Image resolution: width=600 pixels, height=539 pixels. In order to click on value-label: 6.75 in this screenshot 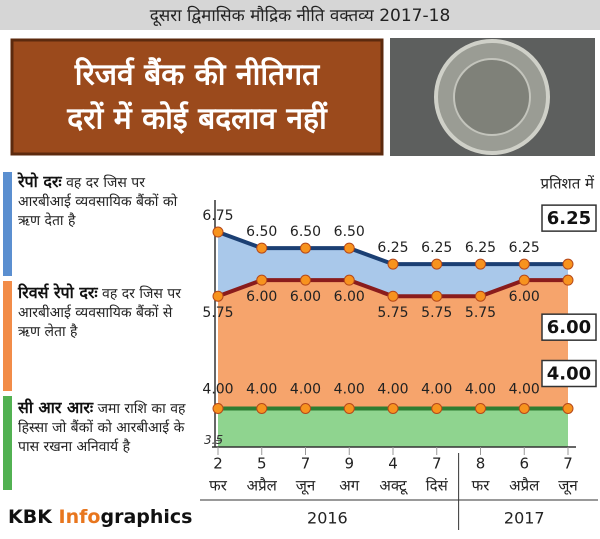, I will do `click(217, 216)`.